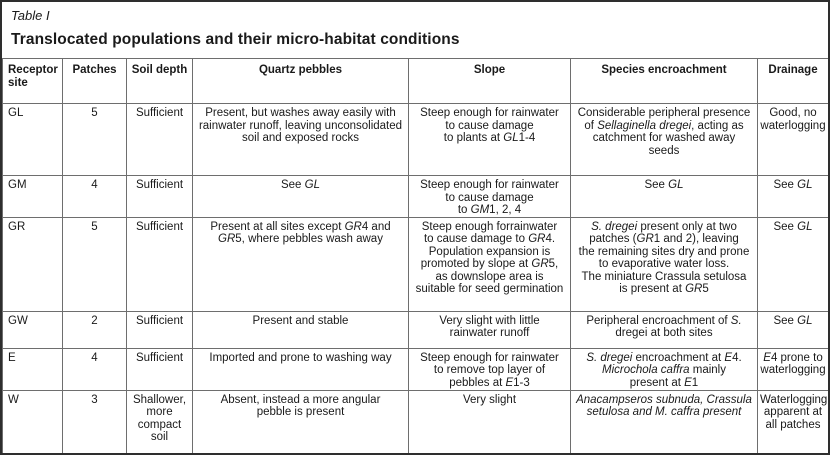  What do you see at coordinates (489, 333) in the screenshot?
I see `cell-line: rainwater runoff` at bounding box center [489, 333].